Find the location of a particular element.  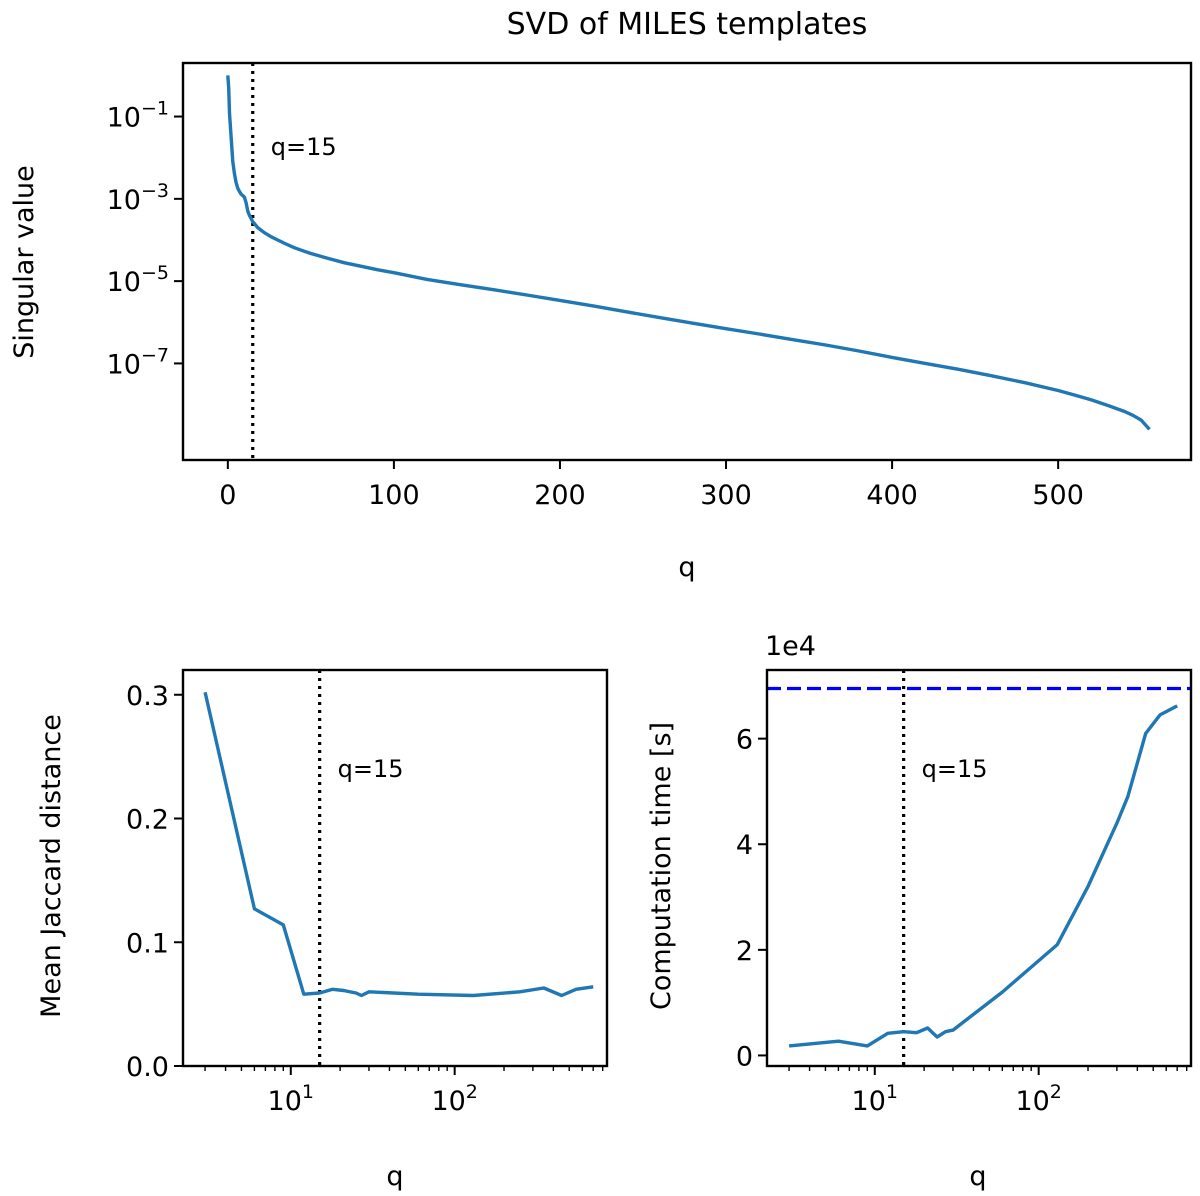

y-tick-label: 0.1 is located at coordinates (147, 943).